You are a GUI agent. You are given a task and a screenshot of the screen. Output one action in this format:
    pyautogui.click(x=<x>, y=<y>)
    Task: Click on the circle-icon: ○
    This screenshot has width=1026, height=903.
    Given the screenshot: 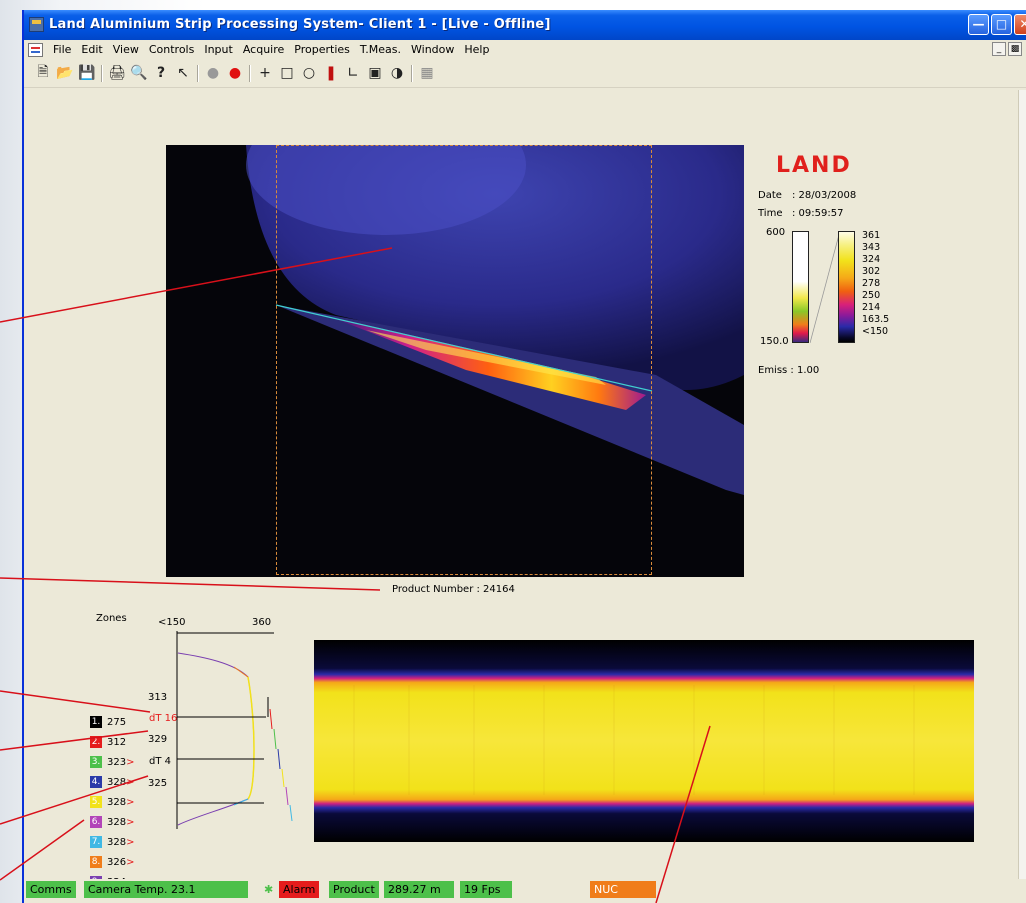 What is the action you would take?
    pyautogui.click(x=309, y=73)
    